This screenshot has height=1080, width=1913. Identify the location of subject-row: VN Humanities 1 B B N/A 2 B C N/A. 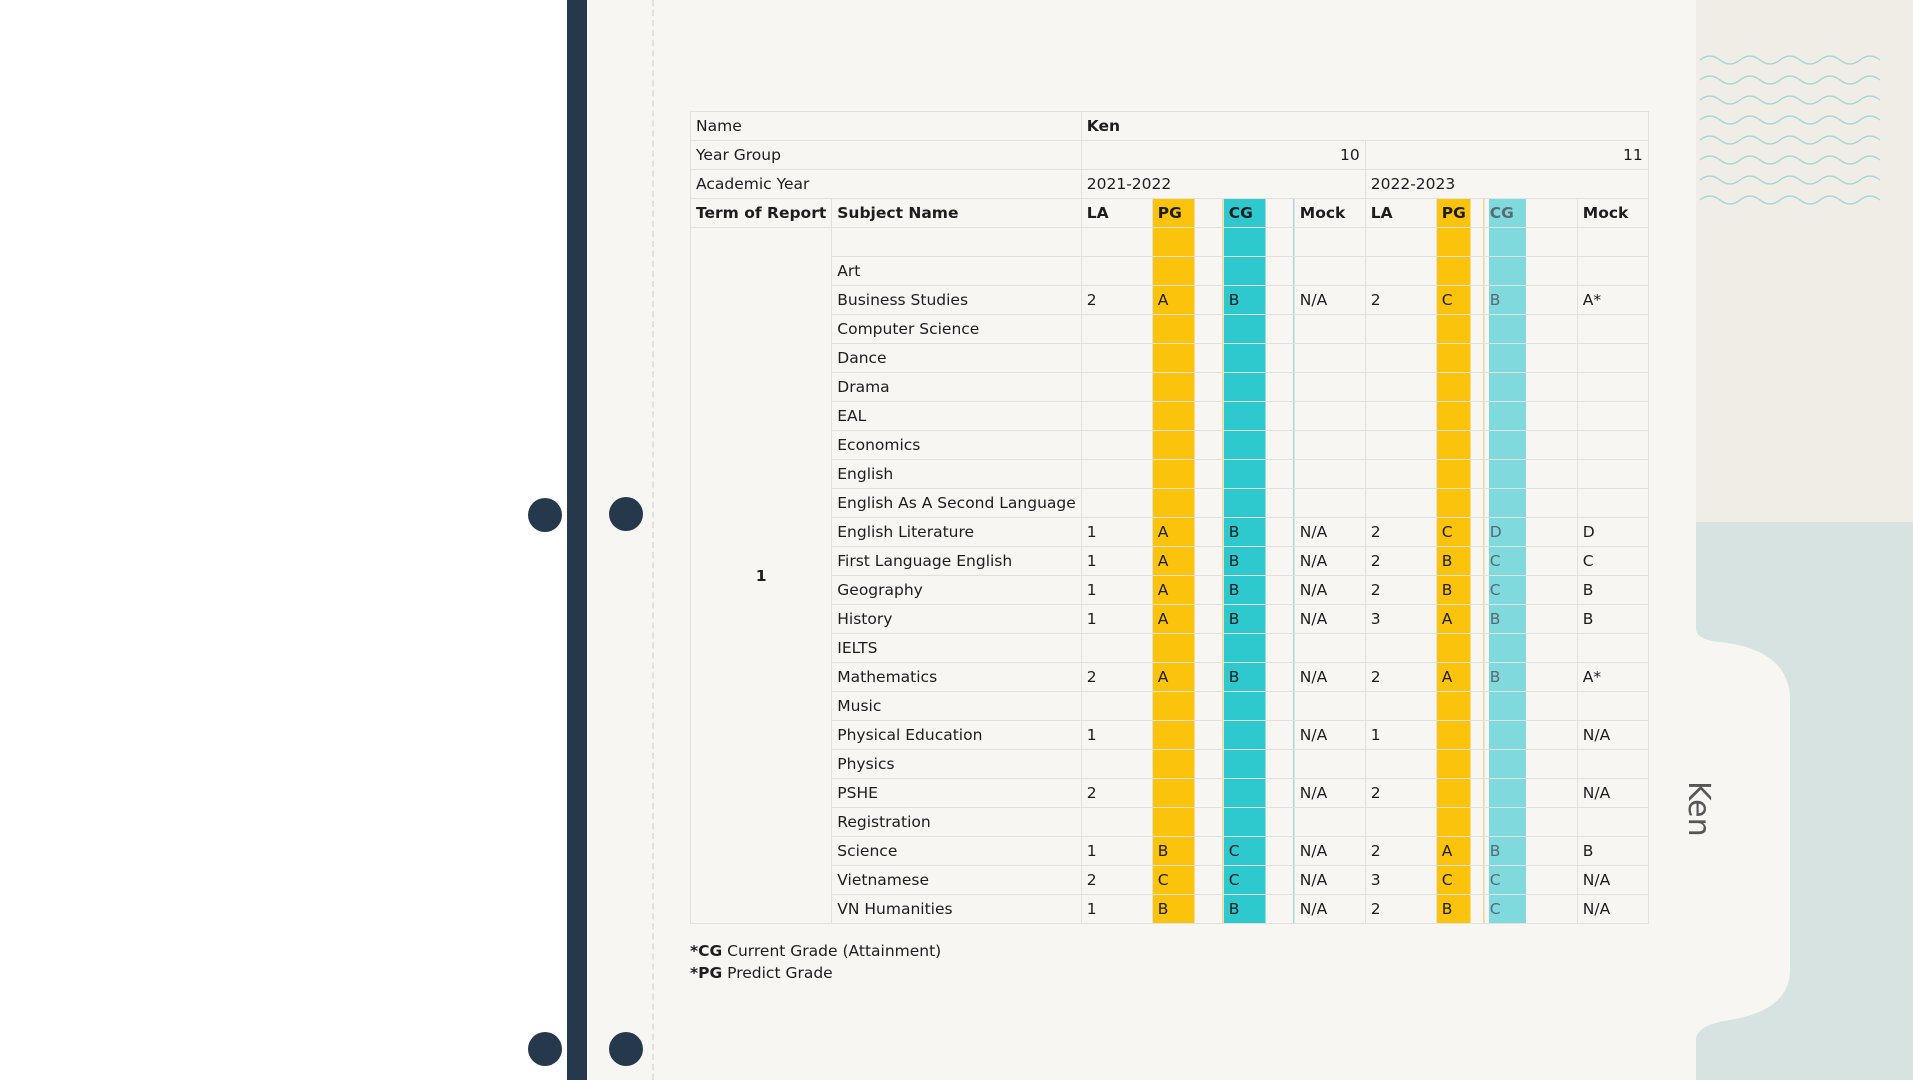
(1170, 909).